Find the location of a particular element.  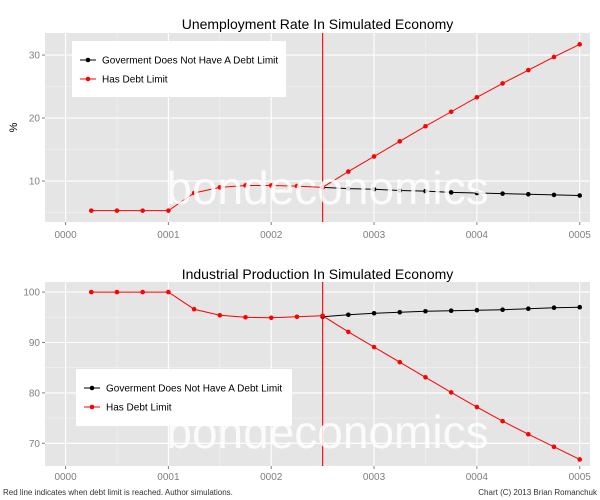

y-tick-label: 20 is located at coordinates (35, 119).